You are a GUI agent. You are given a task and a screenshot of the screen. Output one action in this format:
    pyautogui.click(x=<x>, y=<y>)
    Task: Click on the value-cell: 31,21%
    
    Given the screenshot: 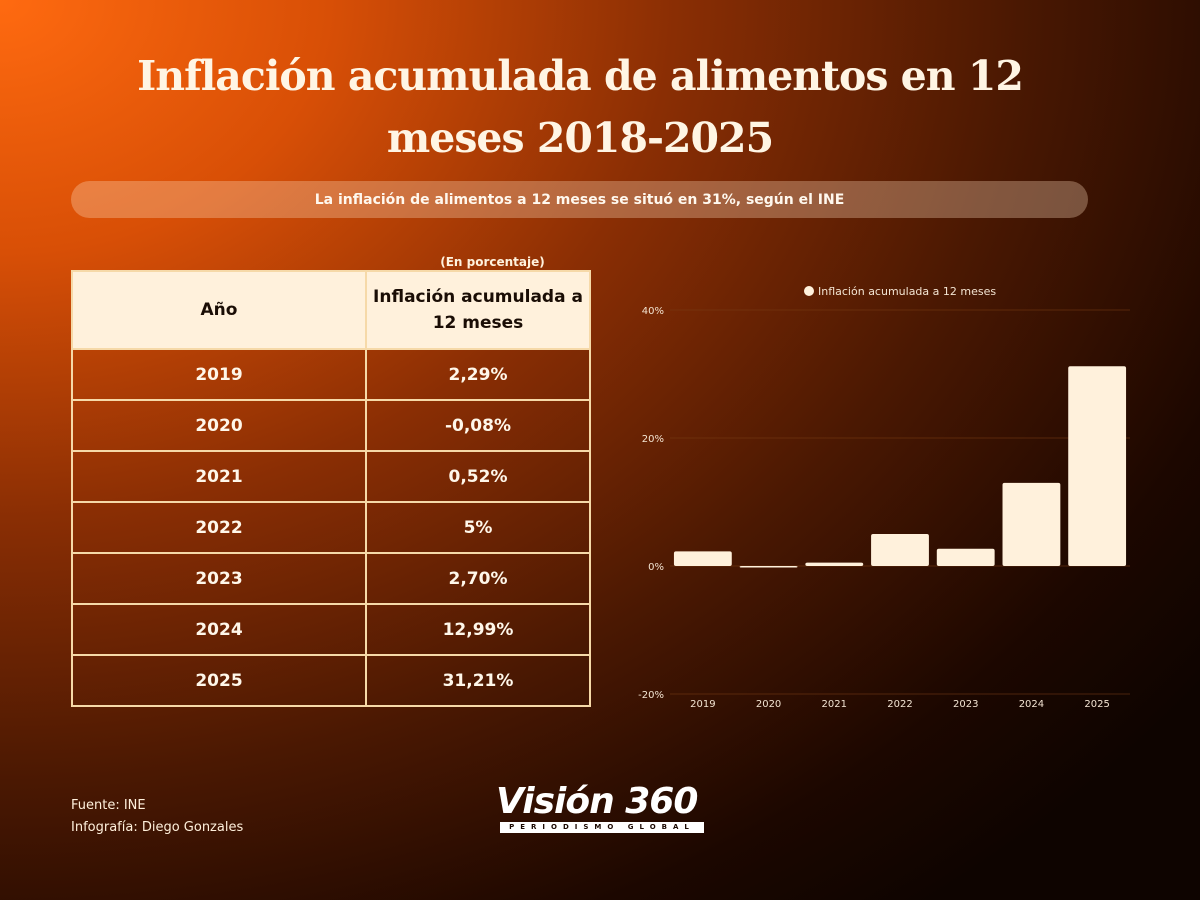 What is the action you would take?
    pyautogui.click(x=478, y=680)
    